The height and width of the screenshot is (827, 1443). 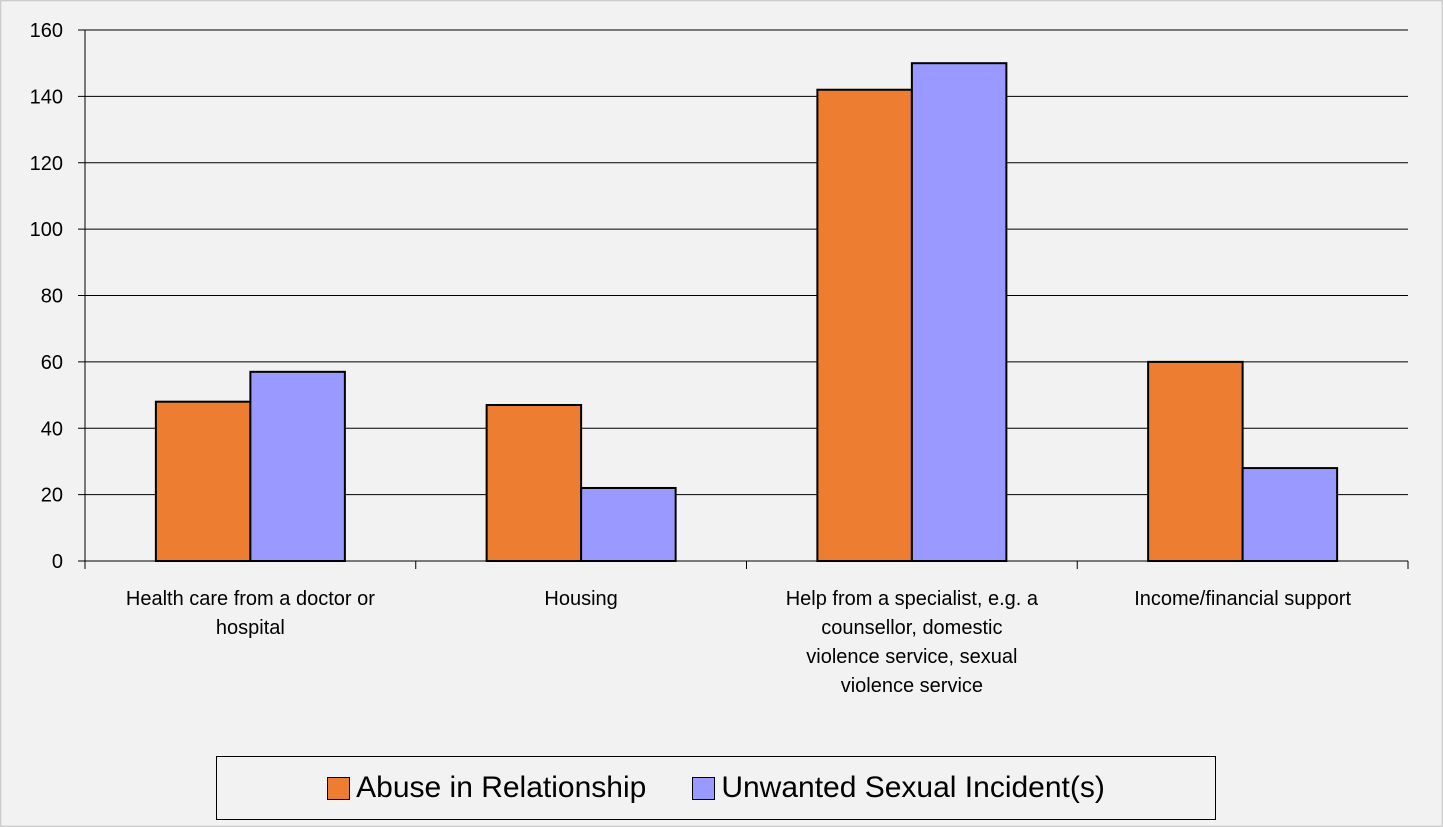 I want to click on x-tick-label-line: Health care from a doctor or, so click(x=250, y=599).